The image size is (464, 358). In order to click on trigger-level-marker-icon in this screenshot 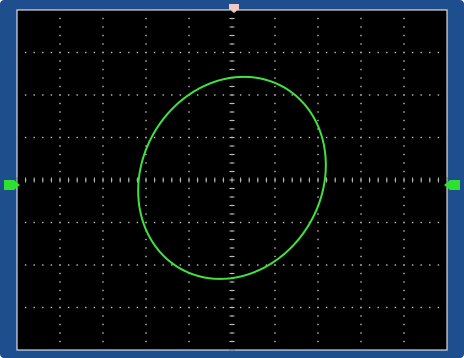, I will do `click(452, 185)`.